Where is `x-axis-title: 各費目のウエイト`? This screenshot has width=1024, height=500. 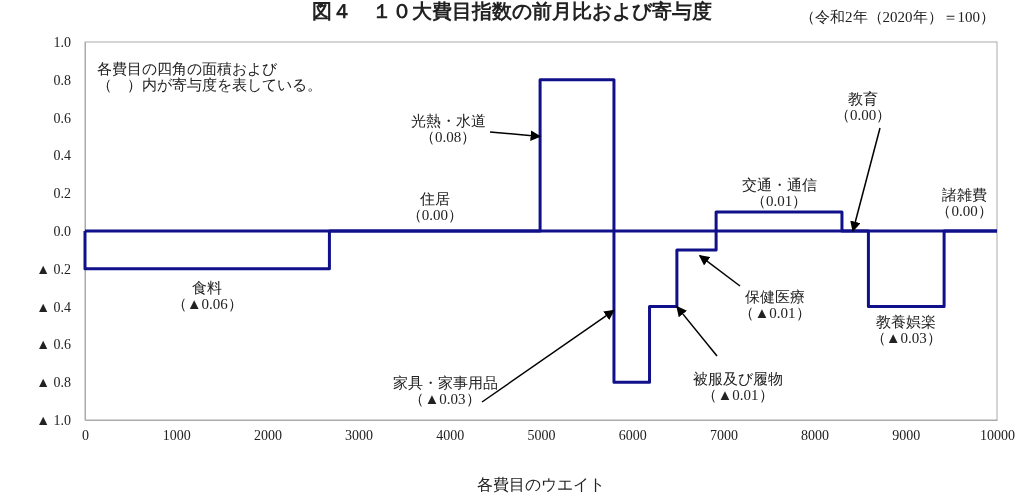 x-axis-title: 各費目のウエイト is located at coordinates (541, 484).